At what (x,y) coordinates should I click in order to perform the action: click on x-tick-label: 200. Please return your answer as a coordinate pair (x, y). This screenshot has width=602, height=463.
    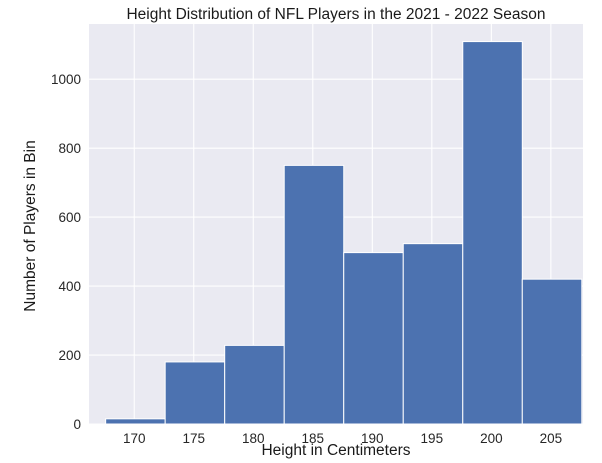
    Looking at the image, I should click on (491, 438).